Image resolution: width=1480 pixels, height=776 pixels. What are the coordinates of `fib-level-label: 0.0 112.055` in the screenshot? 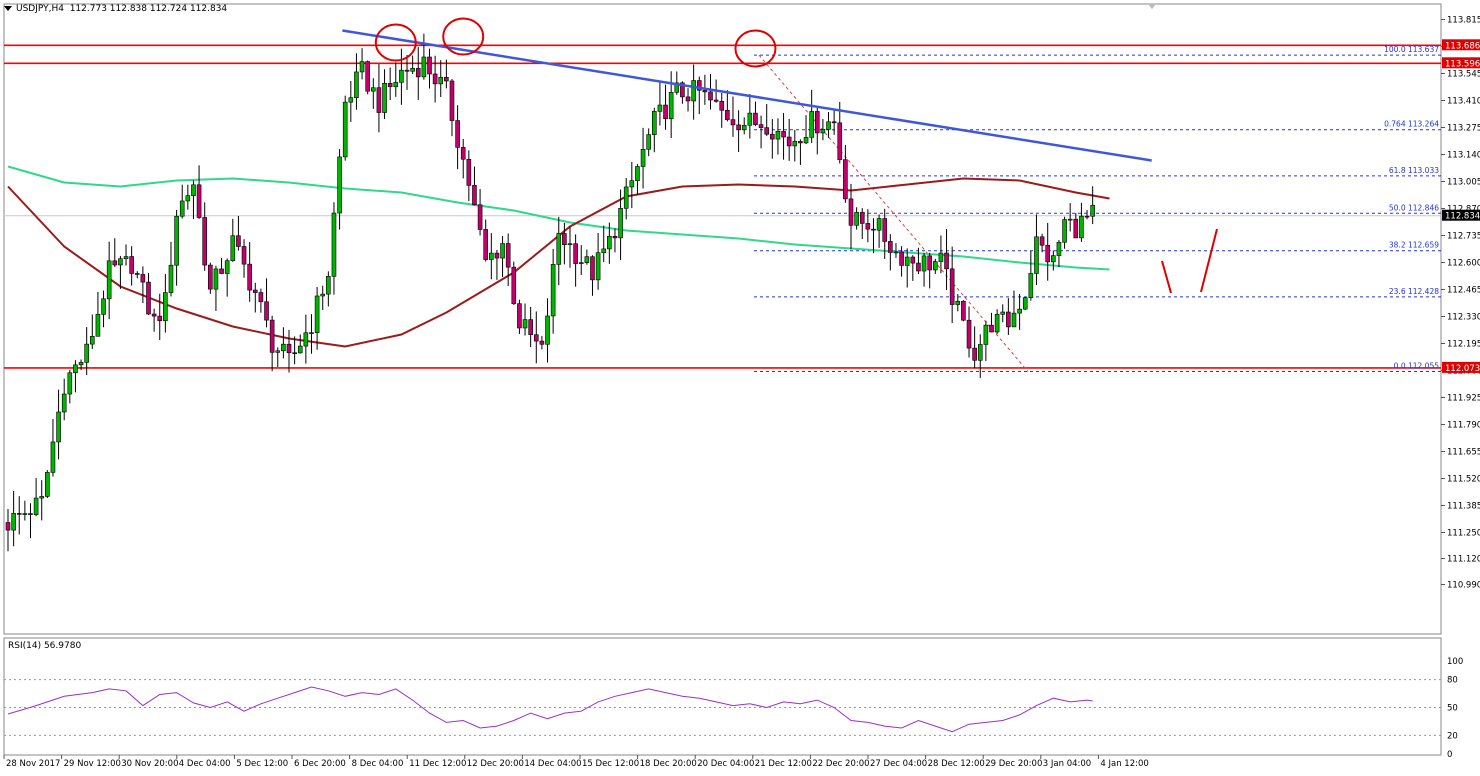 It's located at (1417, 366).